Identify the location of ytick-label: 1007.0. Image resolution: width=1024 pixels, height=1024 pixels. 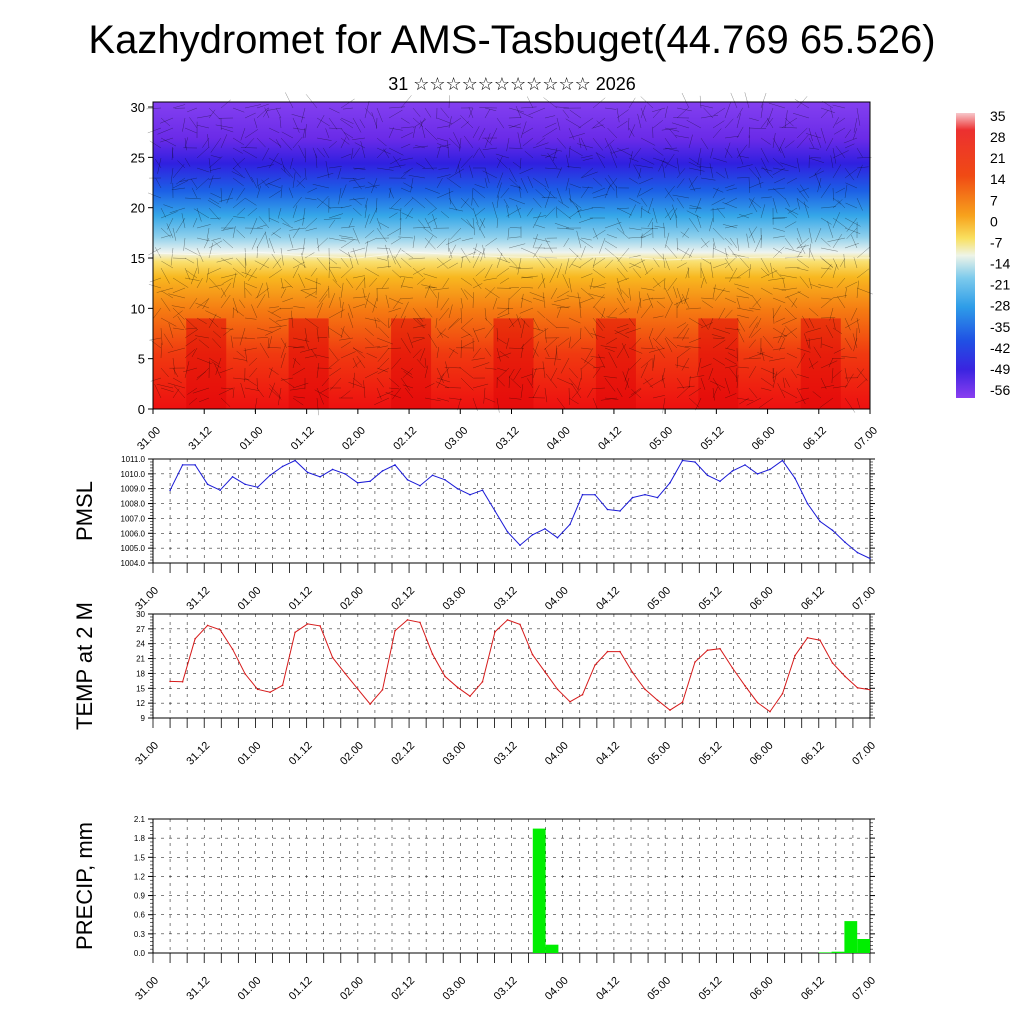
(133, 518).